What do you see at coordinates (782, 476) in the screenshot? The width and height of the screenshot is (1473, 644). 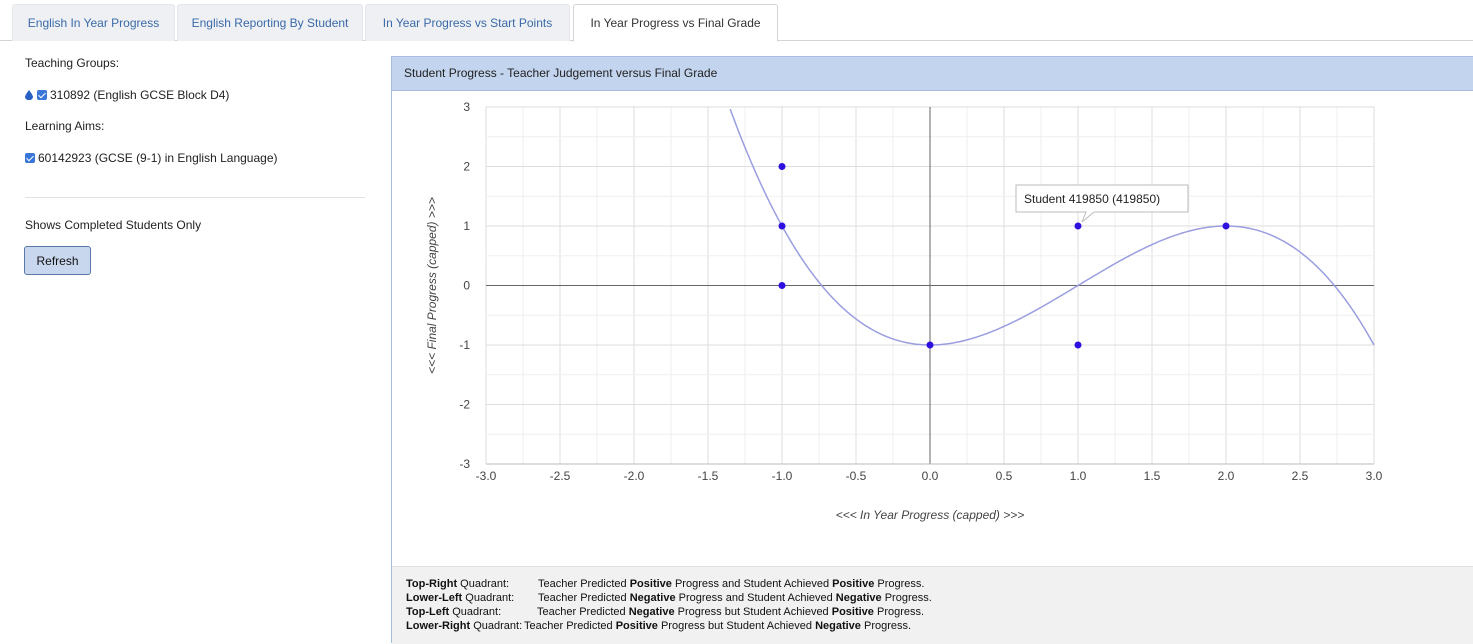 I see `x-tick-label: -1.0` at bounding box center [782, 476].